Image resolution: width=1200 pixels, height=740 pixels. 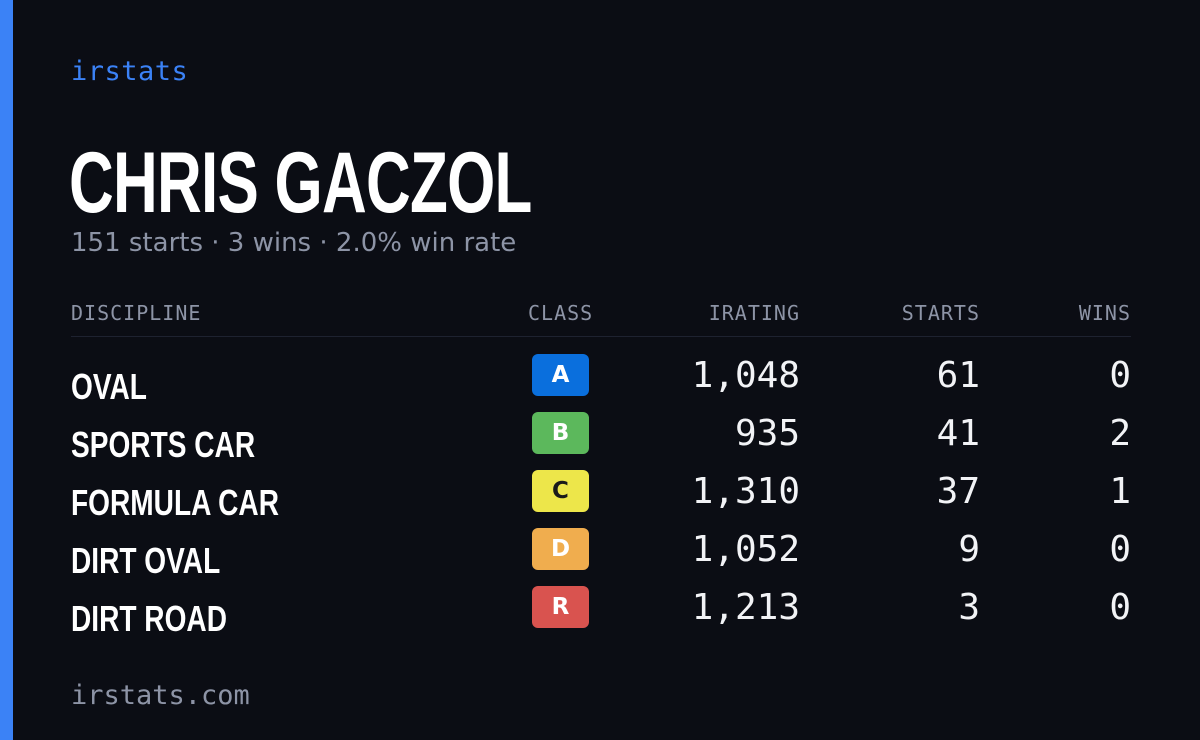 What do you see at coordinates (754, 313) in the screenshot?
I see `header-irating: IRATING` at bounding box center [754, 313].